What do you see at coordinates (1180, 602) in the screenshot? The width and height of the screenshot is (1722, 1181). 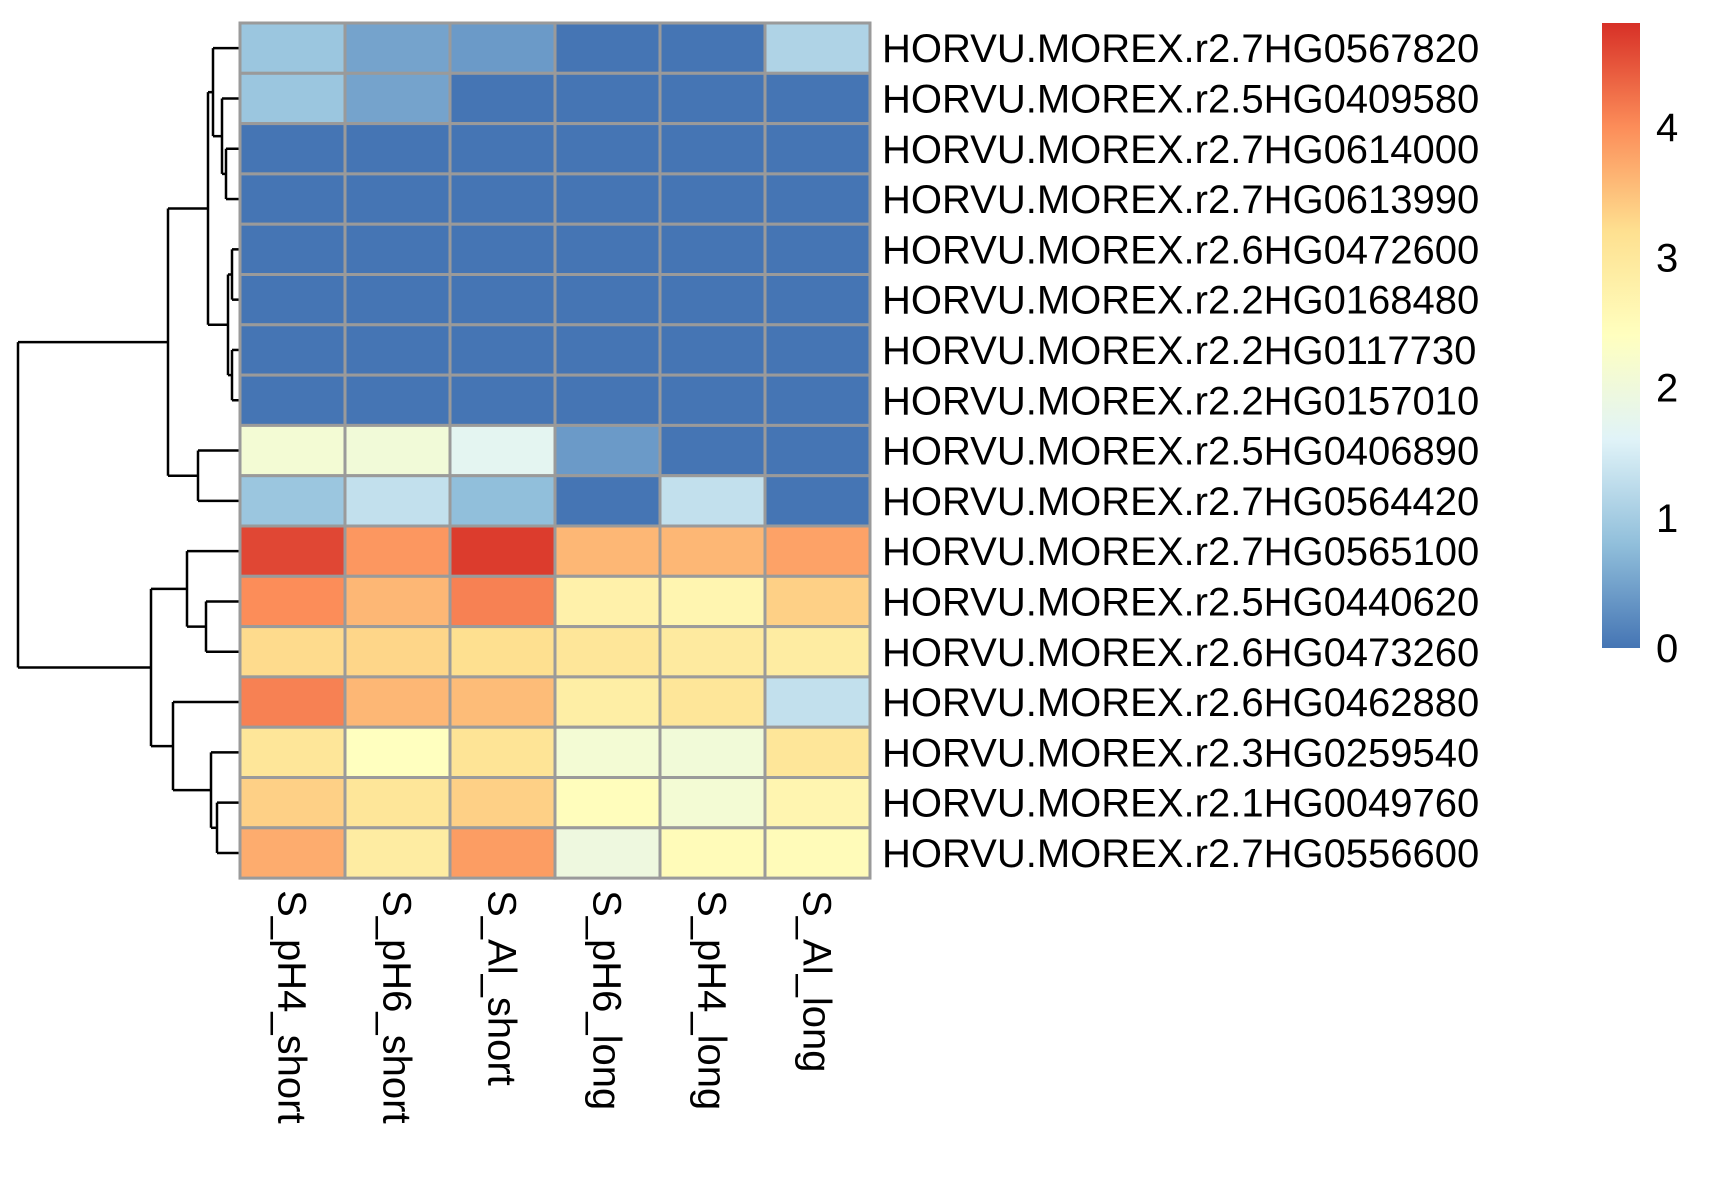 I see `row-label: HORVU.MOREX.r2.5HG0440620` at bounding box center [1180, 602].